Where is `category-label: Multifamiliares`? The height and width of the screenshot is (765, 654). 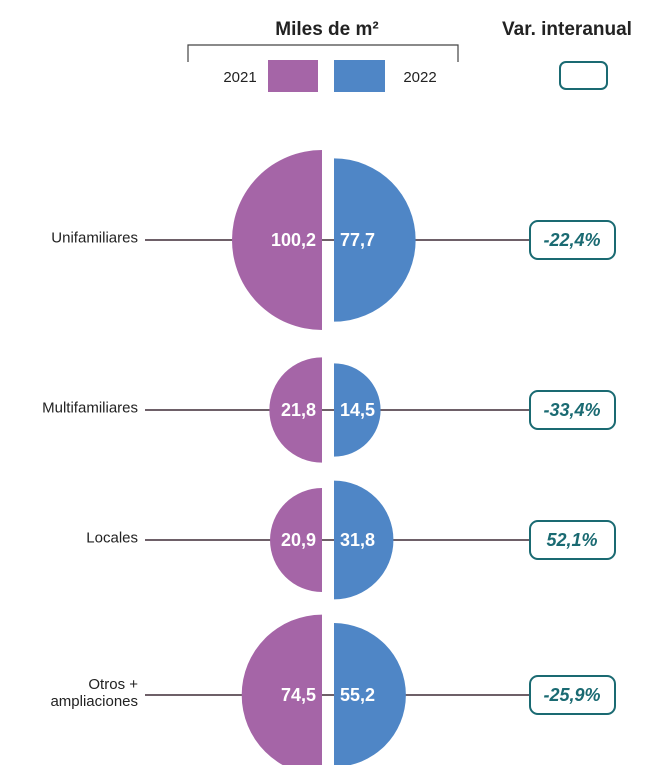
category-label: Multifamiliares is located at coordinates (90, 408).